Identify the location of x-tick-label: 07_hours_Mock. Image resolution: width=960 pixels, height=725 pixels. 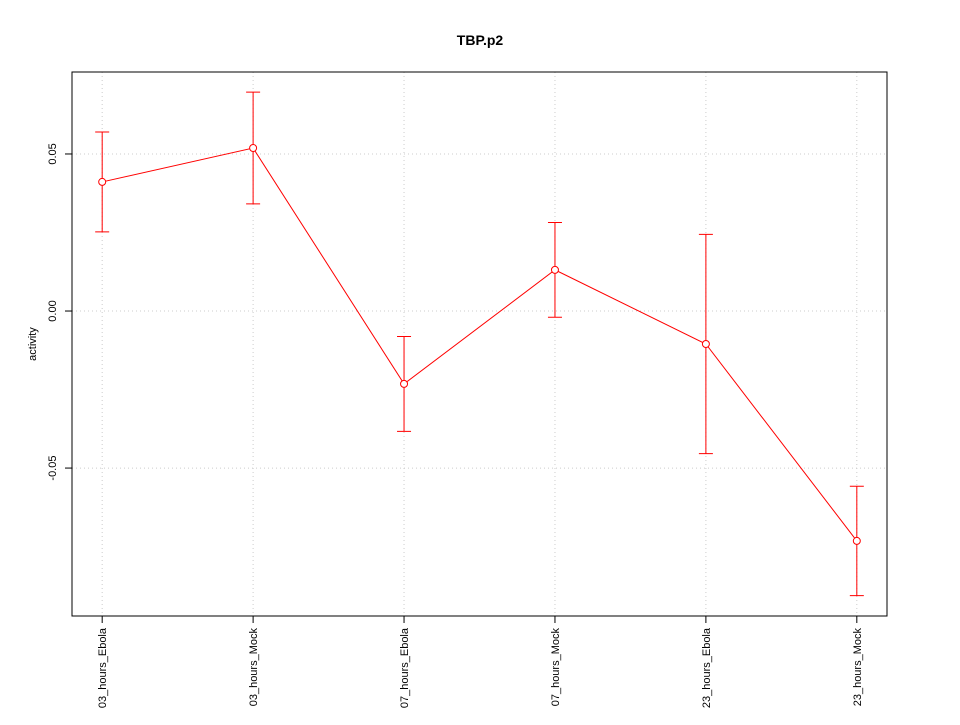
(556, 667).